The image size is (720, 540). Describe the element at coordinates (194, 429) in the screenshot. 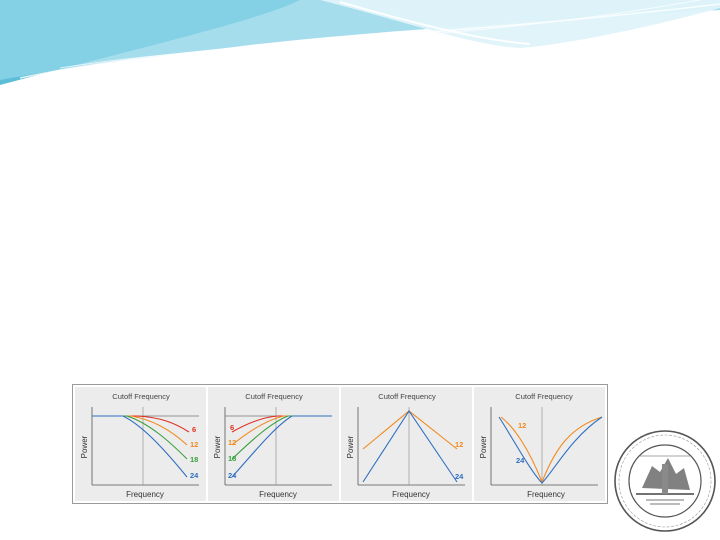

I see `panel-1-label-6: 6` at that location.